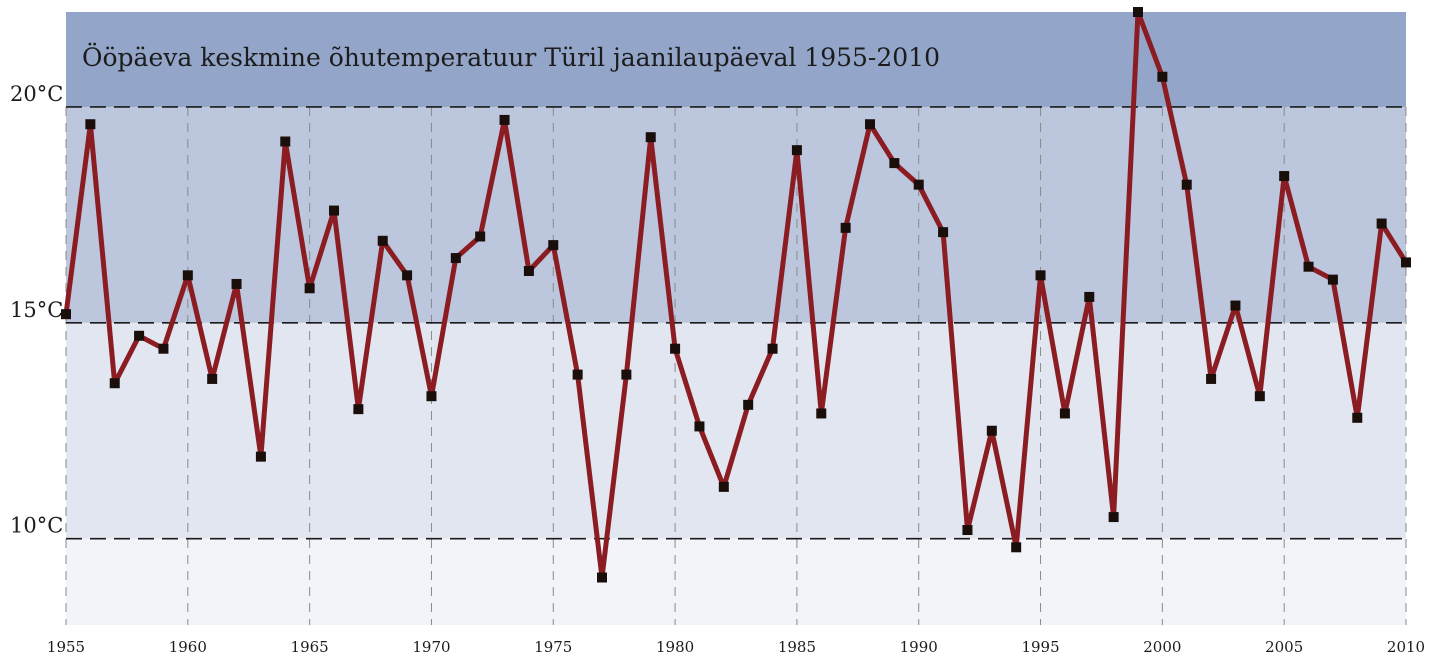  Describe the element at coordinates (285, 141) in the screenshot. I see `point-1964` at that location.